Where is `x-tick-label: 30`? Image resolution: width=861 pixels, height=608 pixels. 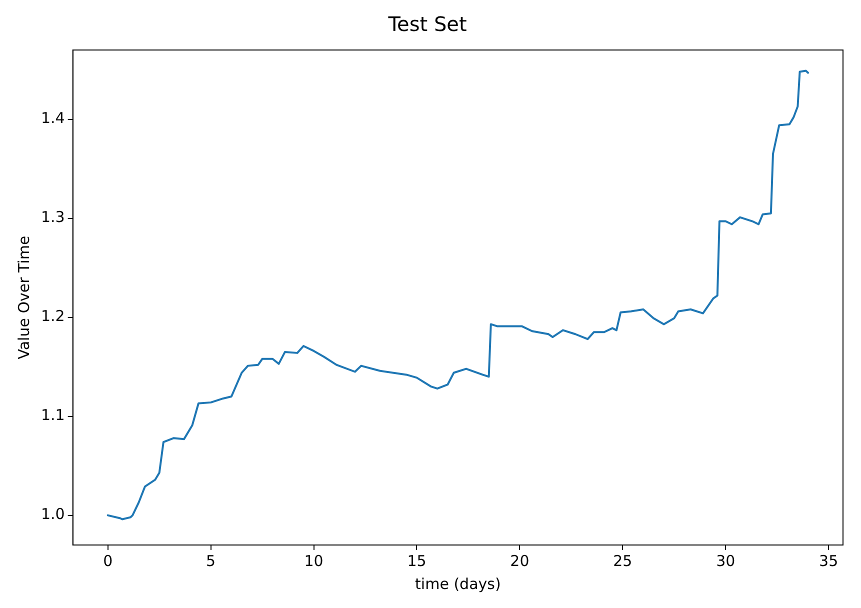 x-tick-label: 30 is located at coordinates (726, 561).